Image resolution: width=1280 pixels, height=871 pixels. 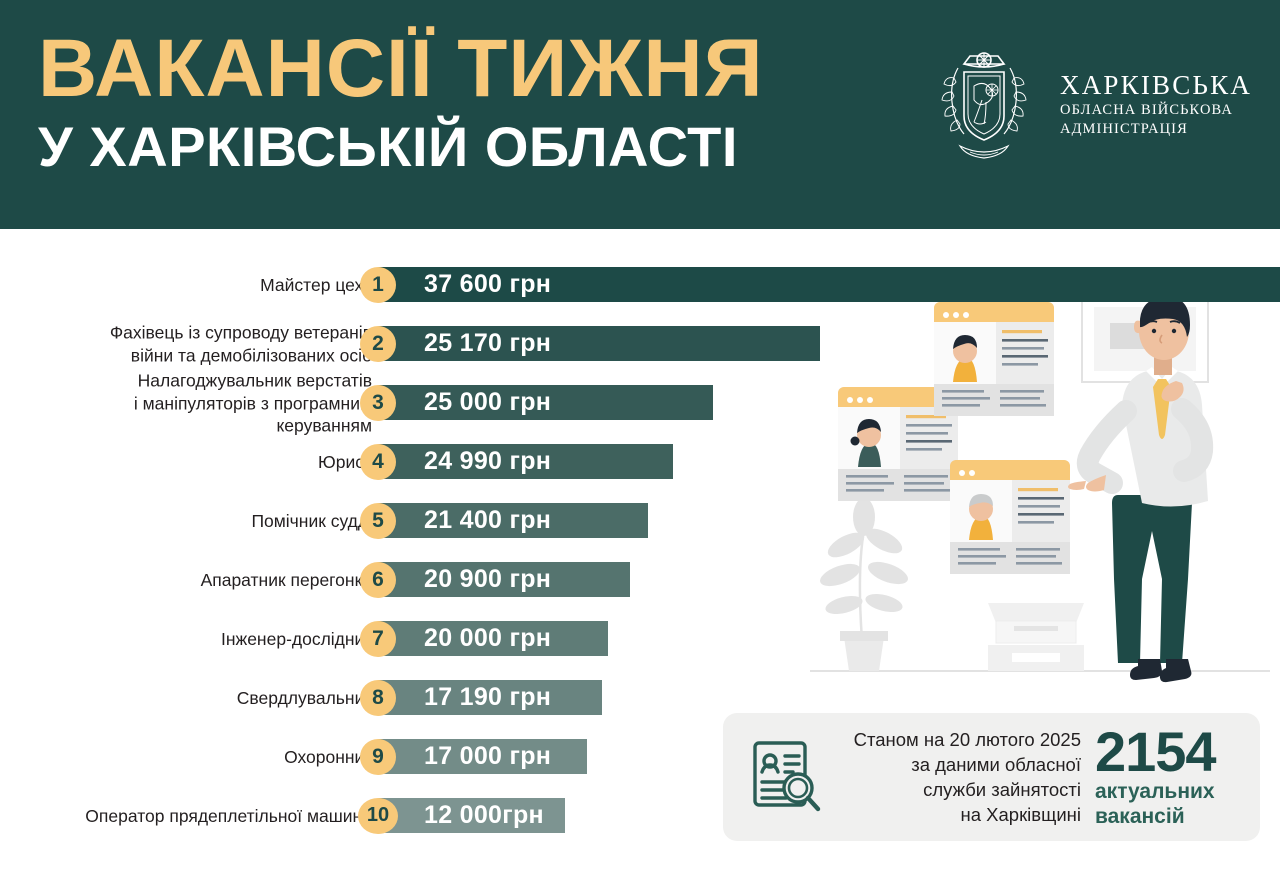 I want to click on salary-bar: 7 20 000 грн, so click(x=484, y=638).